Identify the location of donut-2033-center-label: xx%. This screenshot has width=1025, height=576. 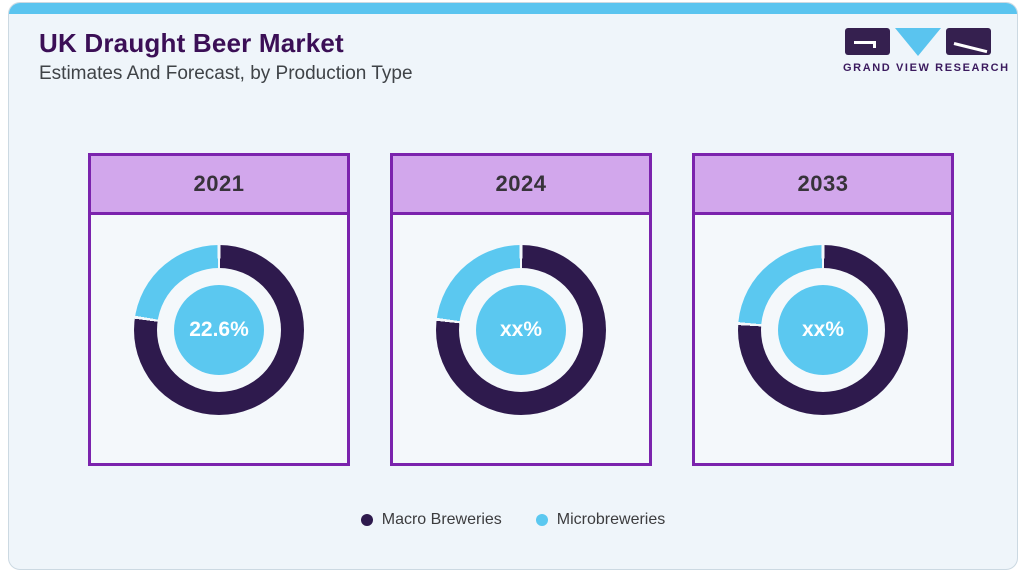
(823, 330).